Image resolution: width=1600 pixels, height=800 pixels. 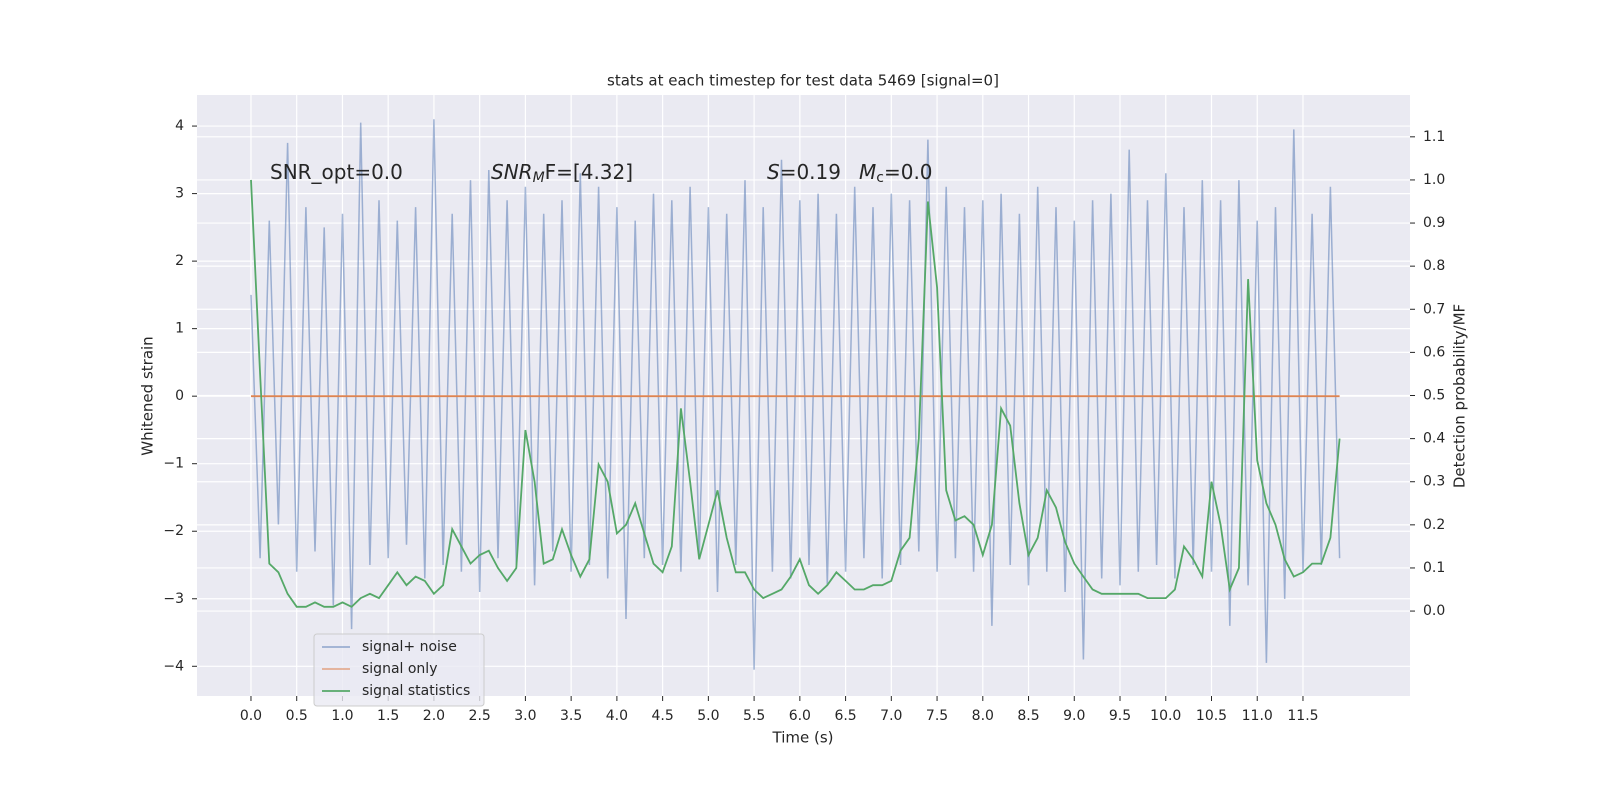 I want to click on x-tick-label: 8.5, so click(x=1028, y=716).